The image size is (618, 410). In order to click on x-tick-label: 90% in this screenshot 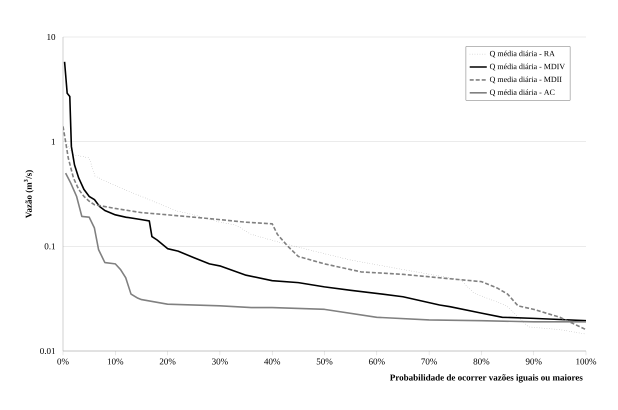, I will do `click(534, 361)`.